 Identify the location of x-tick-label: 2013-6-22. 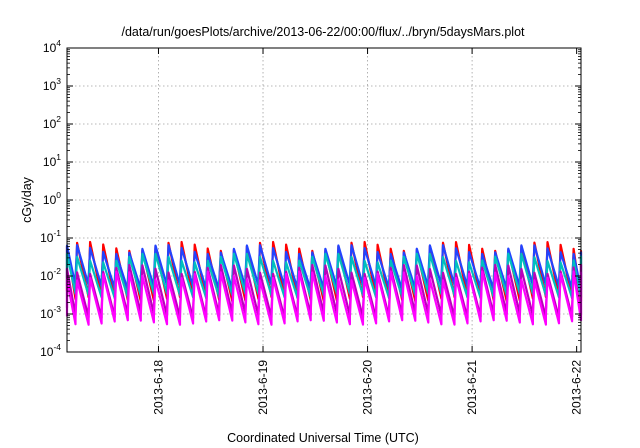
(577, 387).